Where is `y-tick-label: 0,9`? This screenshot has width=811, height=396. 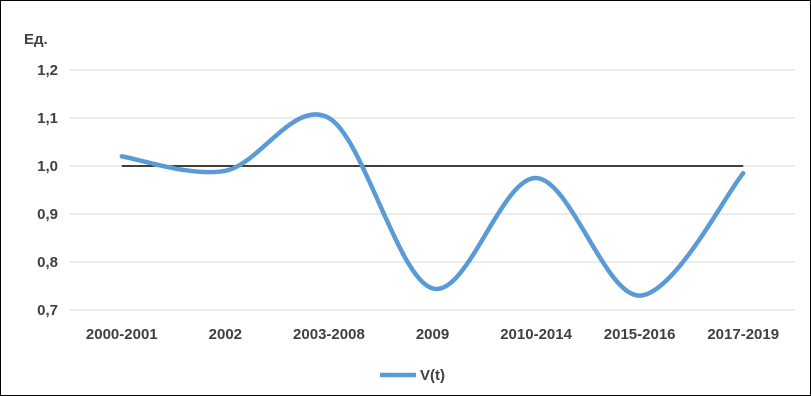 y-tick-label: 0,9 is located at coordinates (47, 214).